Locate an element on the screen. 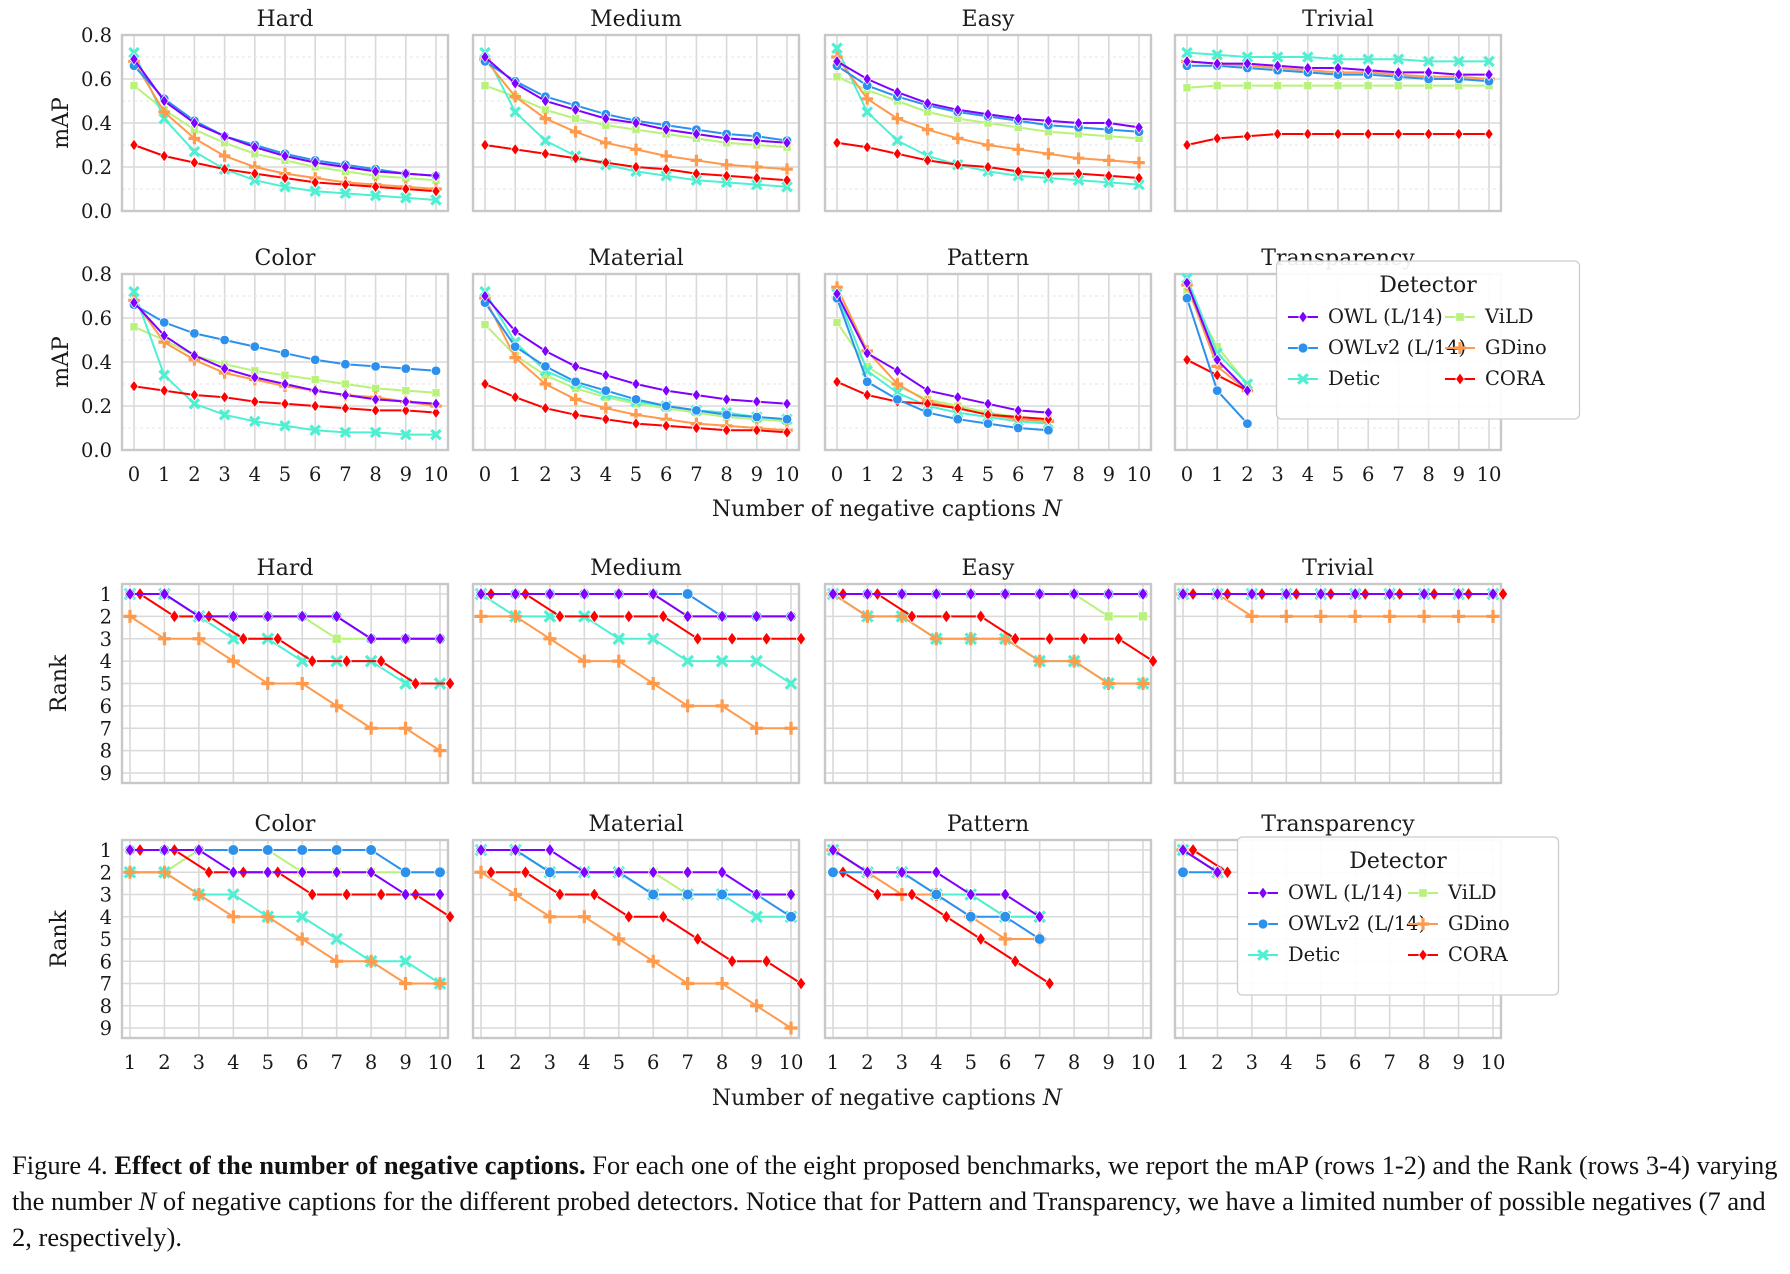  chart-panel-map-hard: Hard 0.0 0.2 0.4 0.6 0.8 mAP is located at coordinates (249, 115).